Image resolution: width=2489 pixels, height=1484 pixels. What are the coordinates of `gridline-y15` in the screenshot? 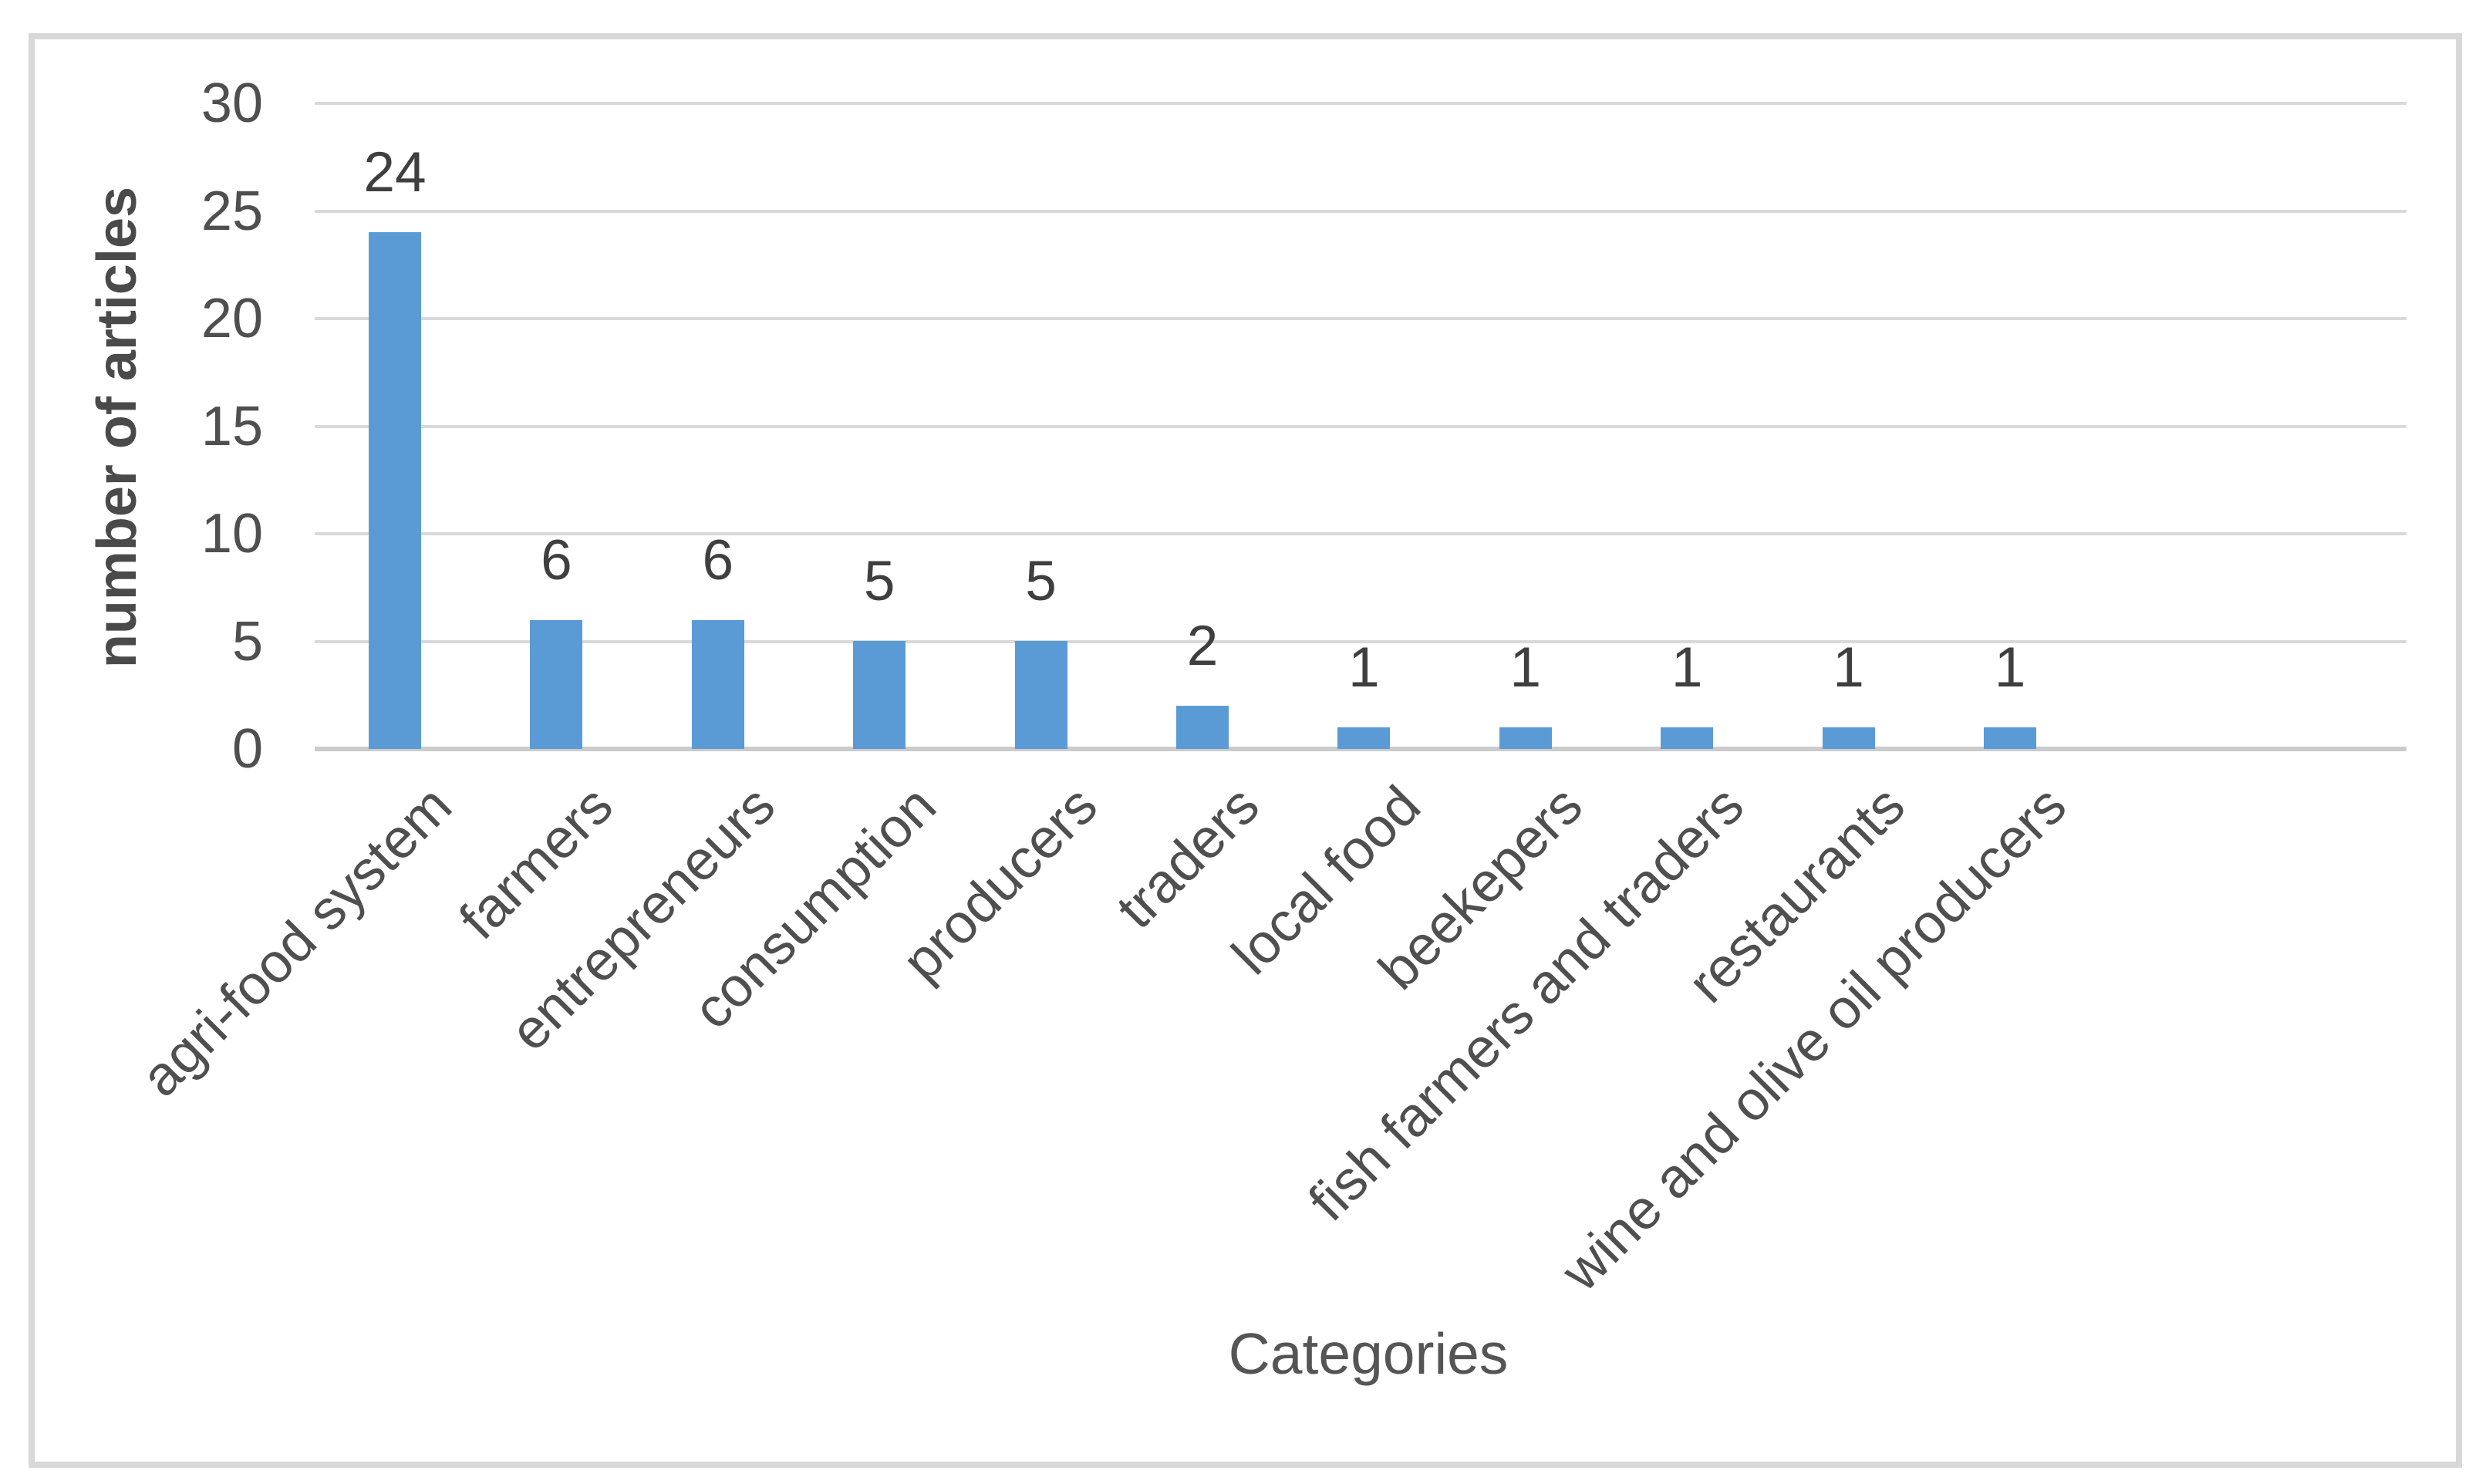 It's located at (1361, 426).